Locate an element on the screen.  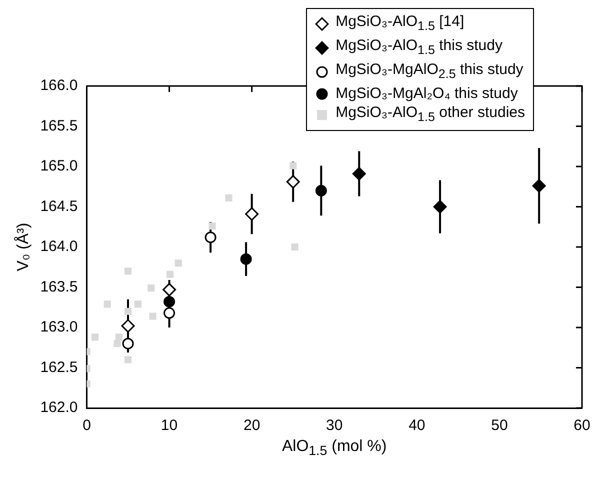
legend-label: MgSiO₃-MgAl₂O₄ this study is located at coordinates (427, 93).